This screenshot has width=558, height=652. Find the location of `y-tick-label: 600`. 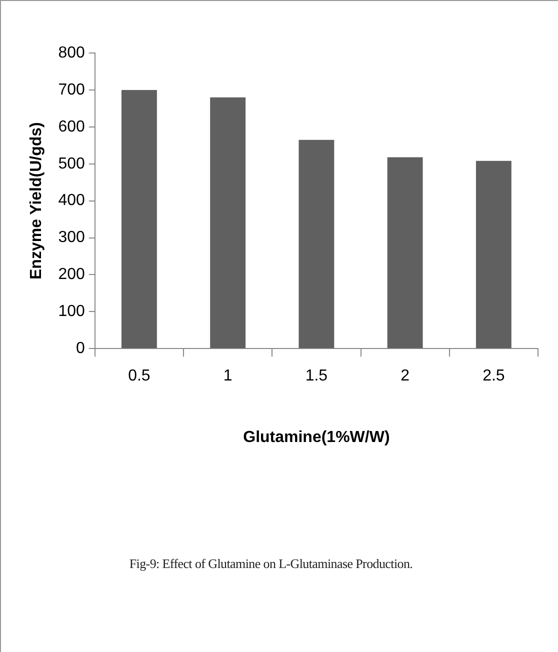

y-tick-label: 600 is located at coordinates (71, 127).